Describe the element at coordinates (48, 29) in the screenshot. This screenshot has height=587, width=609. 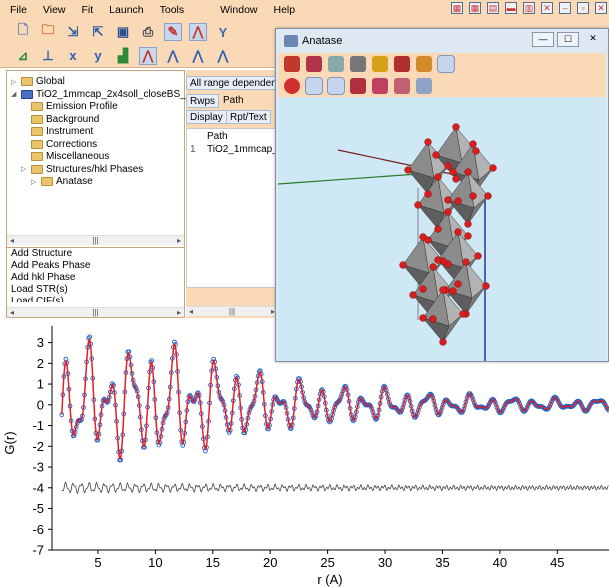
I see `open-icon: 🗀` at that location.